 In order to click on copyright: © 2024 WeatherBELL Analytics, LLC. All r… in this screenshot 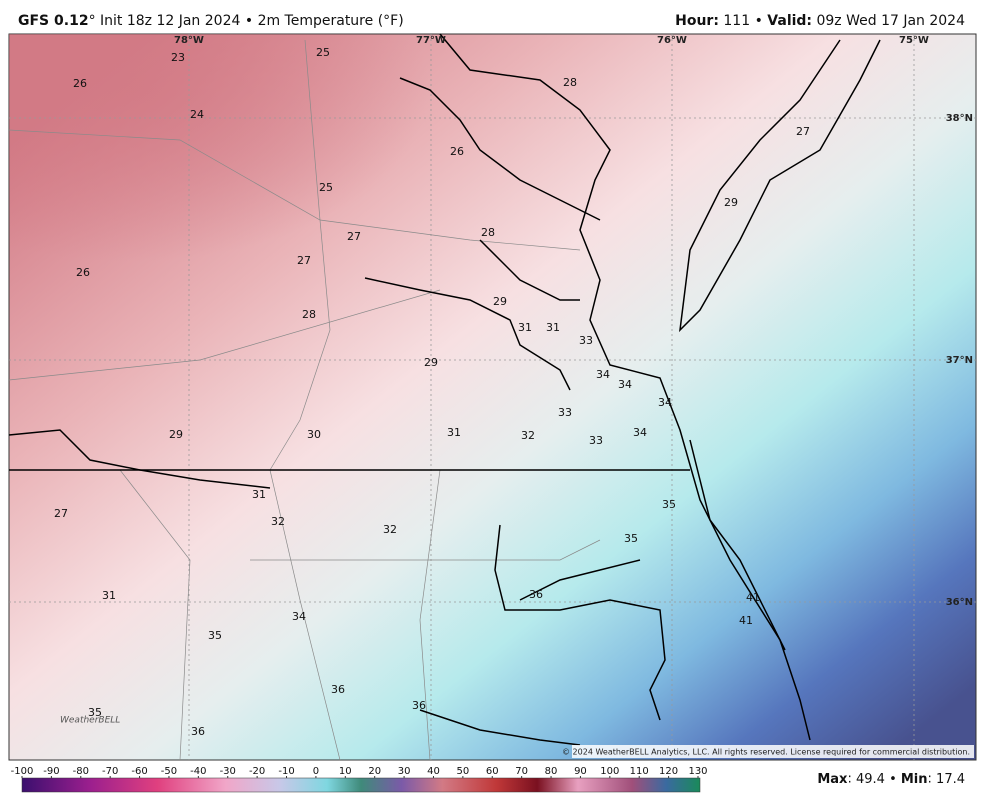, I will do `click(766, 752)`.